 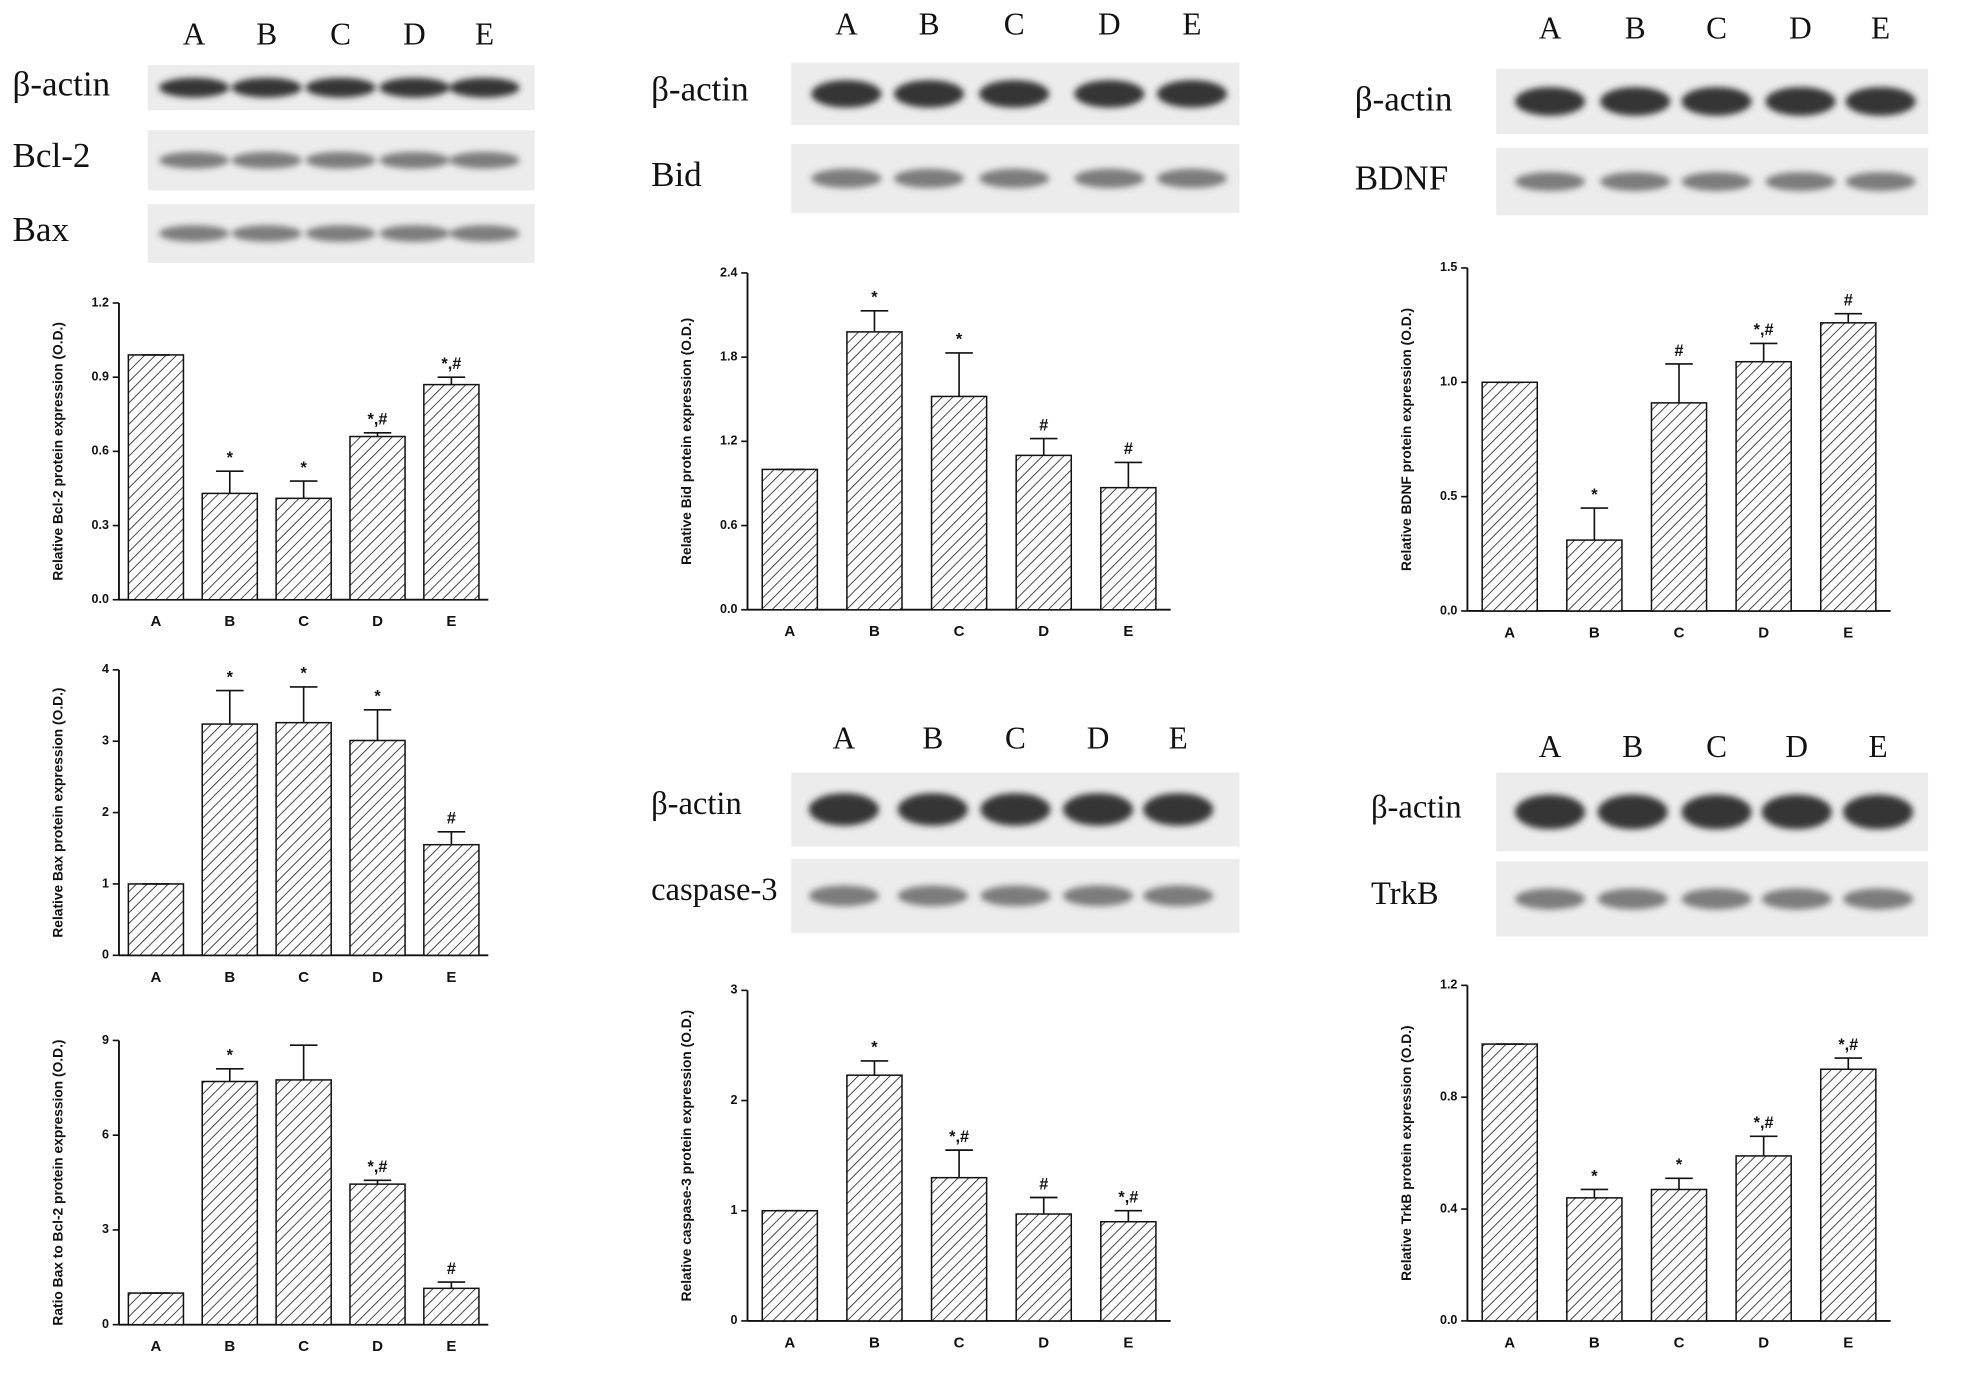 I want to click on y-tick-label: 0, so click(x=734, y=1320).